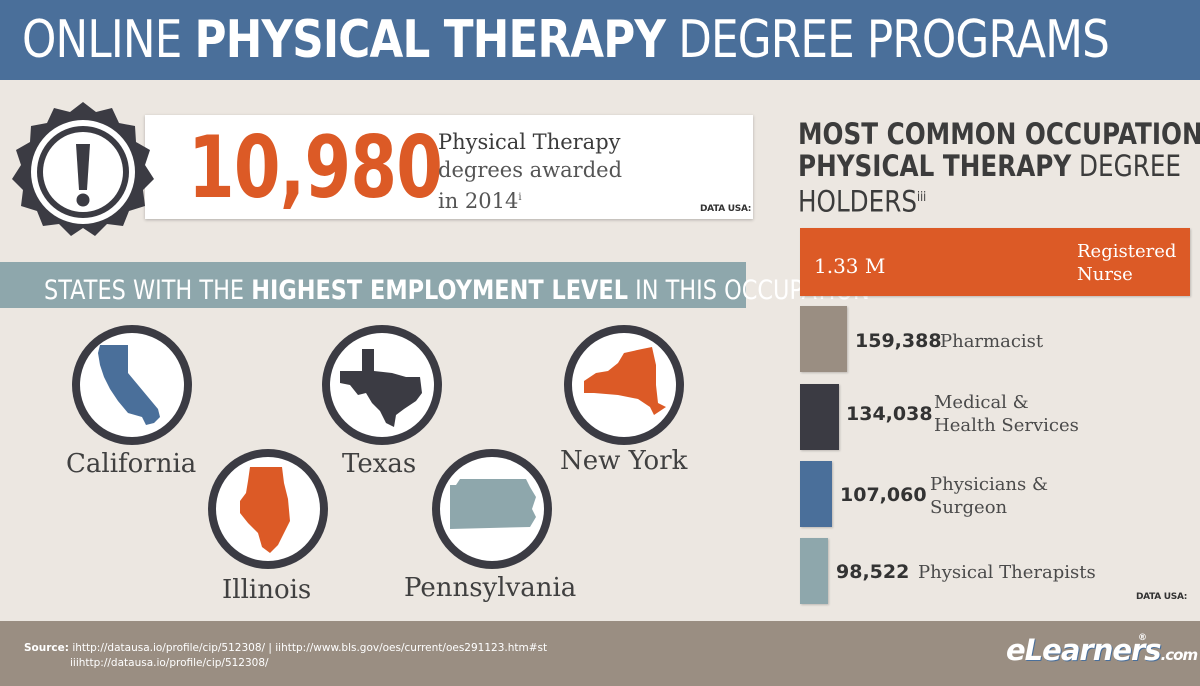 This screenshot has height=686, width=1200. Describe the element at coordinates (131, 464) in the screenshot. I see `state-label-california: California` at that location.